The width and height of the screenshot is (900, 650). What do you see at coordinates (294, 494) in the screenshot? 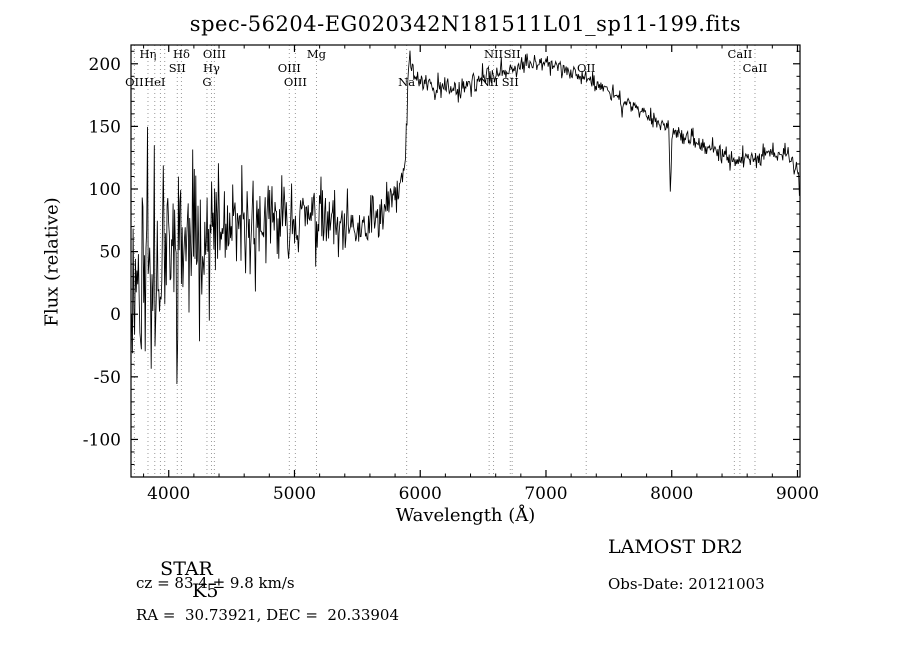
I see `x-tick-label: 5000` at bounding box center [294, 494].